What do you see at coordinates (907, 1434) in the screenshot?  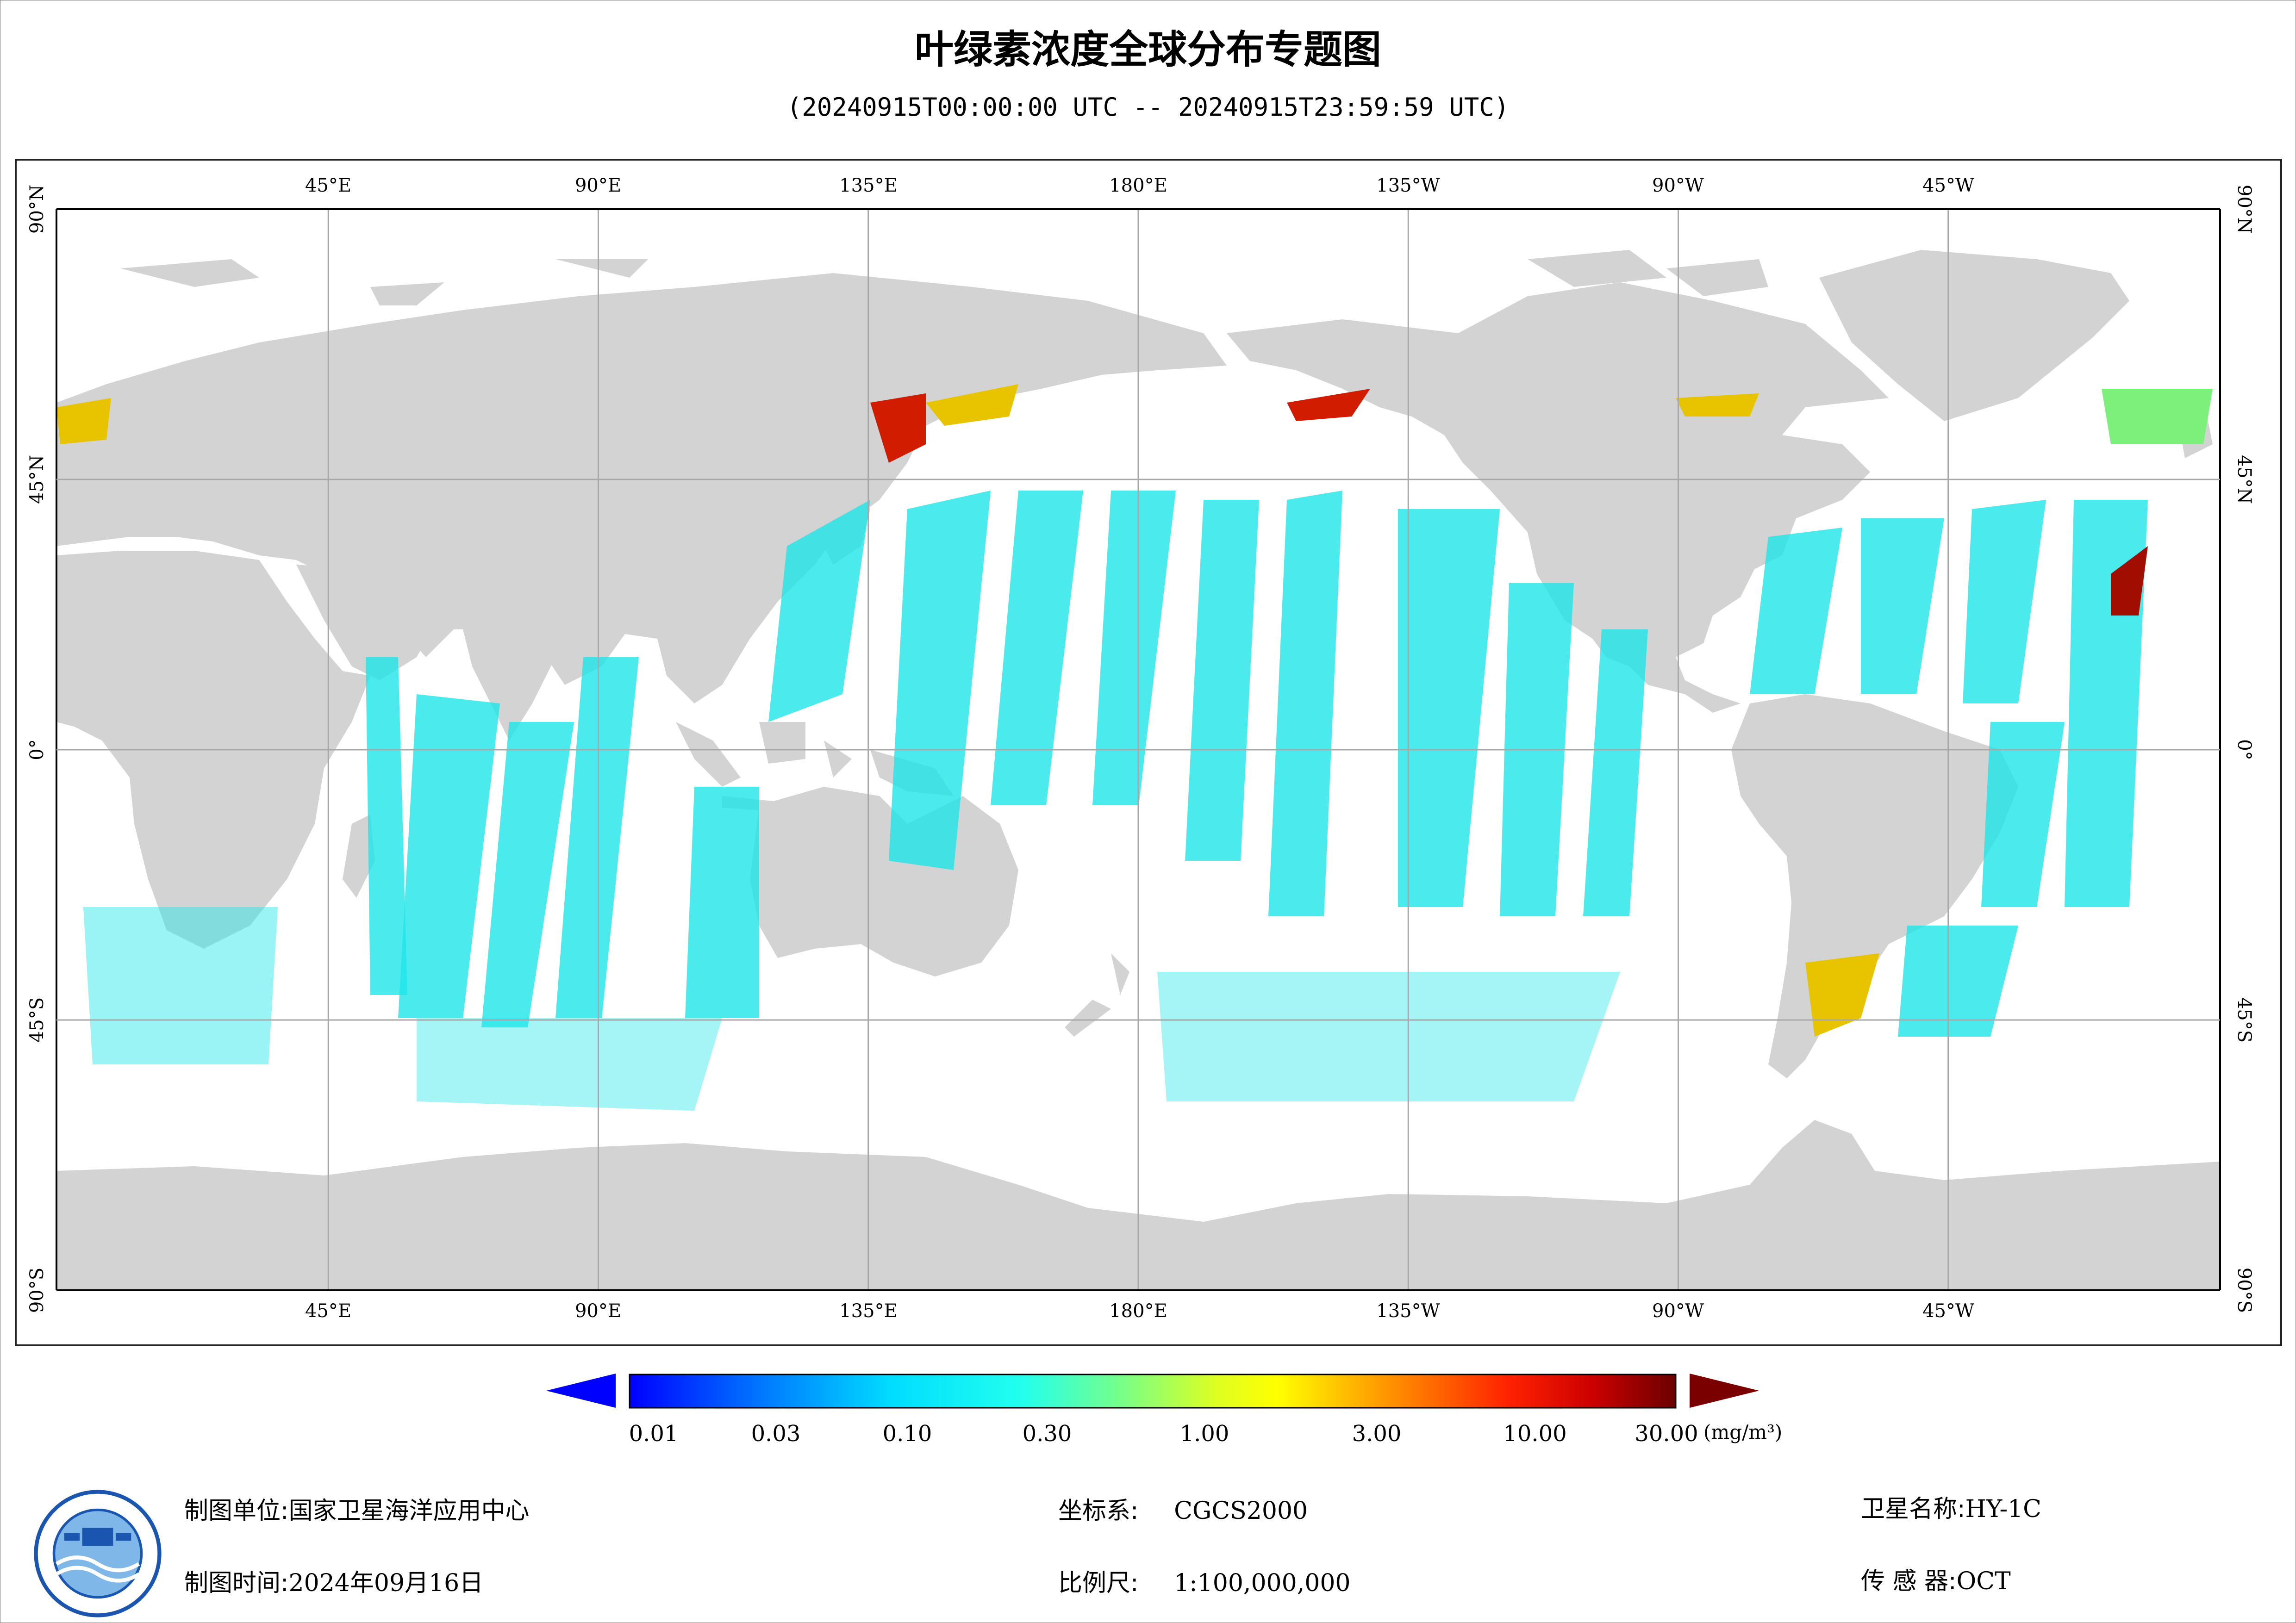 I see `legend-tick-label: 0.10` at bounding box center [907, 1434].